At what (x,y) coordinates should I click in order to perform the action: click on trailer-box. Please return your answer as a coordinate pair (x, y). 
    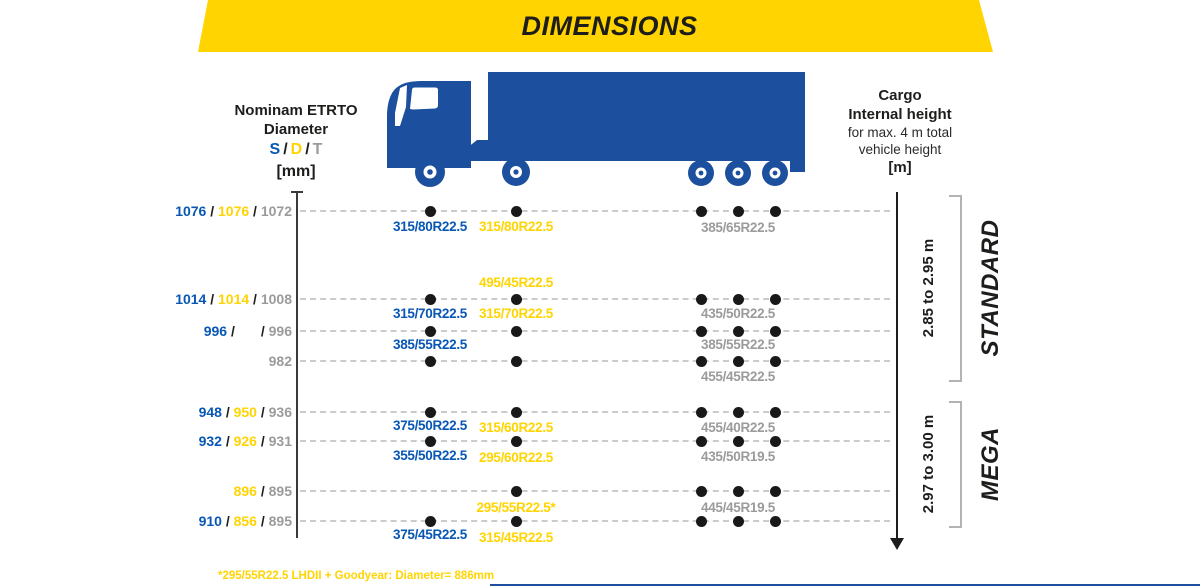
    Looking at the image, I should click on (646, 116).